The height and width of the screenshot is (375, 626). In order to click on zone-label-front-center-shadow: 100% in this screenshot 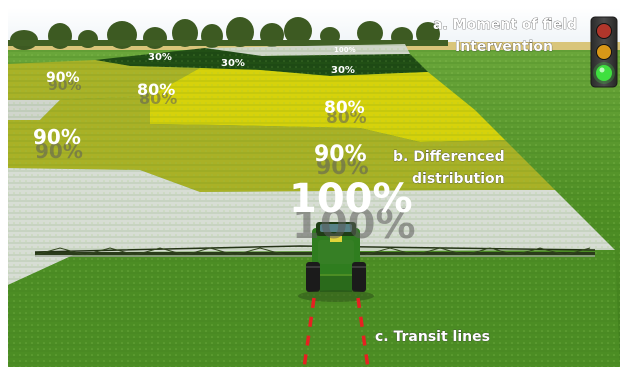, I will do `click(354, 225)`.